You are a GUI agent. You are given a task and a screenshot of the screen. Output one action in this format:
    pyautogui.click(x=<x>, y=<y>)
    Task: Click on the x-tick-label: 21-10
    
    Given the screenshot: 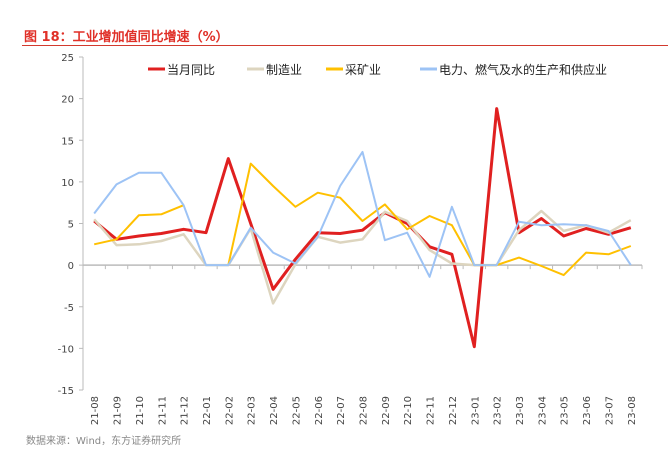 What is the action you would take?
    pyautogui.click(x=140, y=410)
    